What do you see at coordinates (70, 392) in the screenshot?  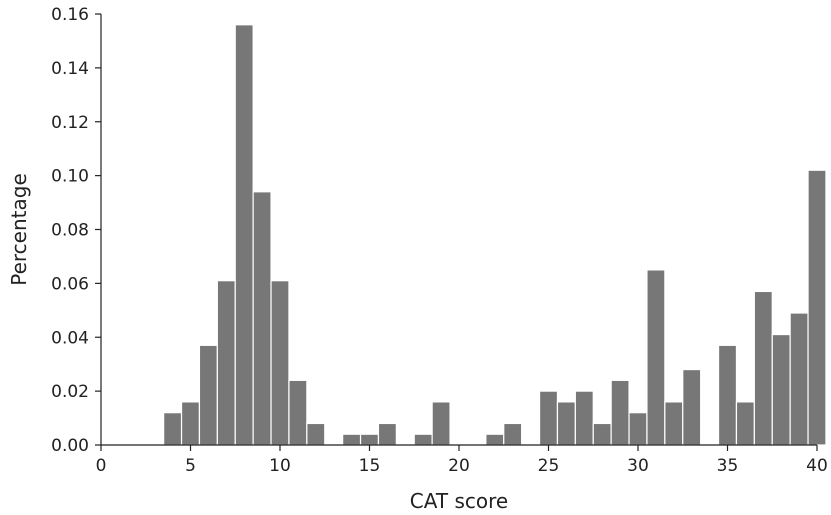 I see `y-tick-label: 0.02` at bounding box center [70, 392].